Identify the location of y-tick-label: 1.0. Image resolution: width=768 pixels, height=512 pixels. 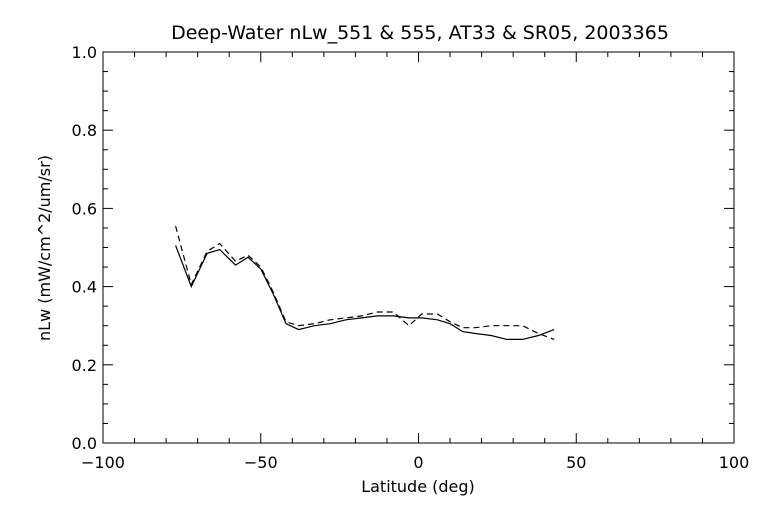
(84, 52).